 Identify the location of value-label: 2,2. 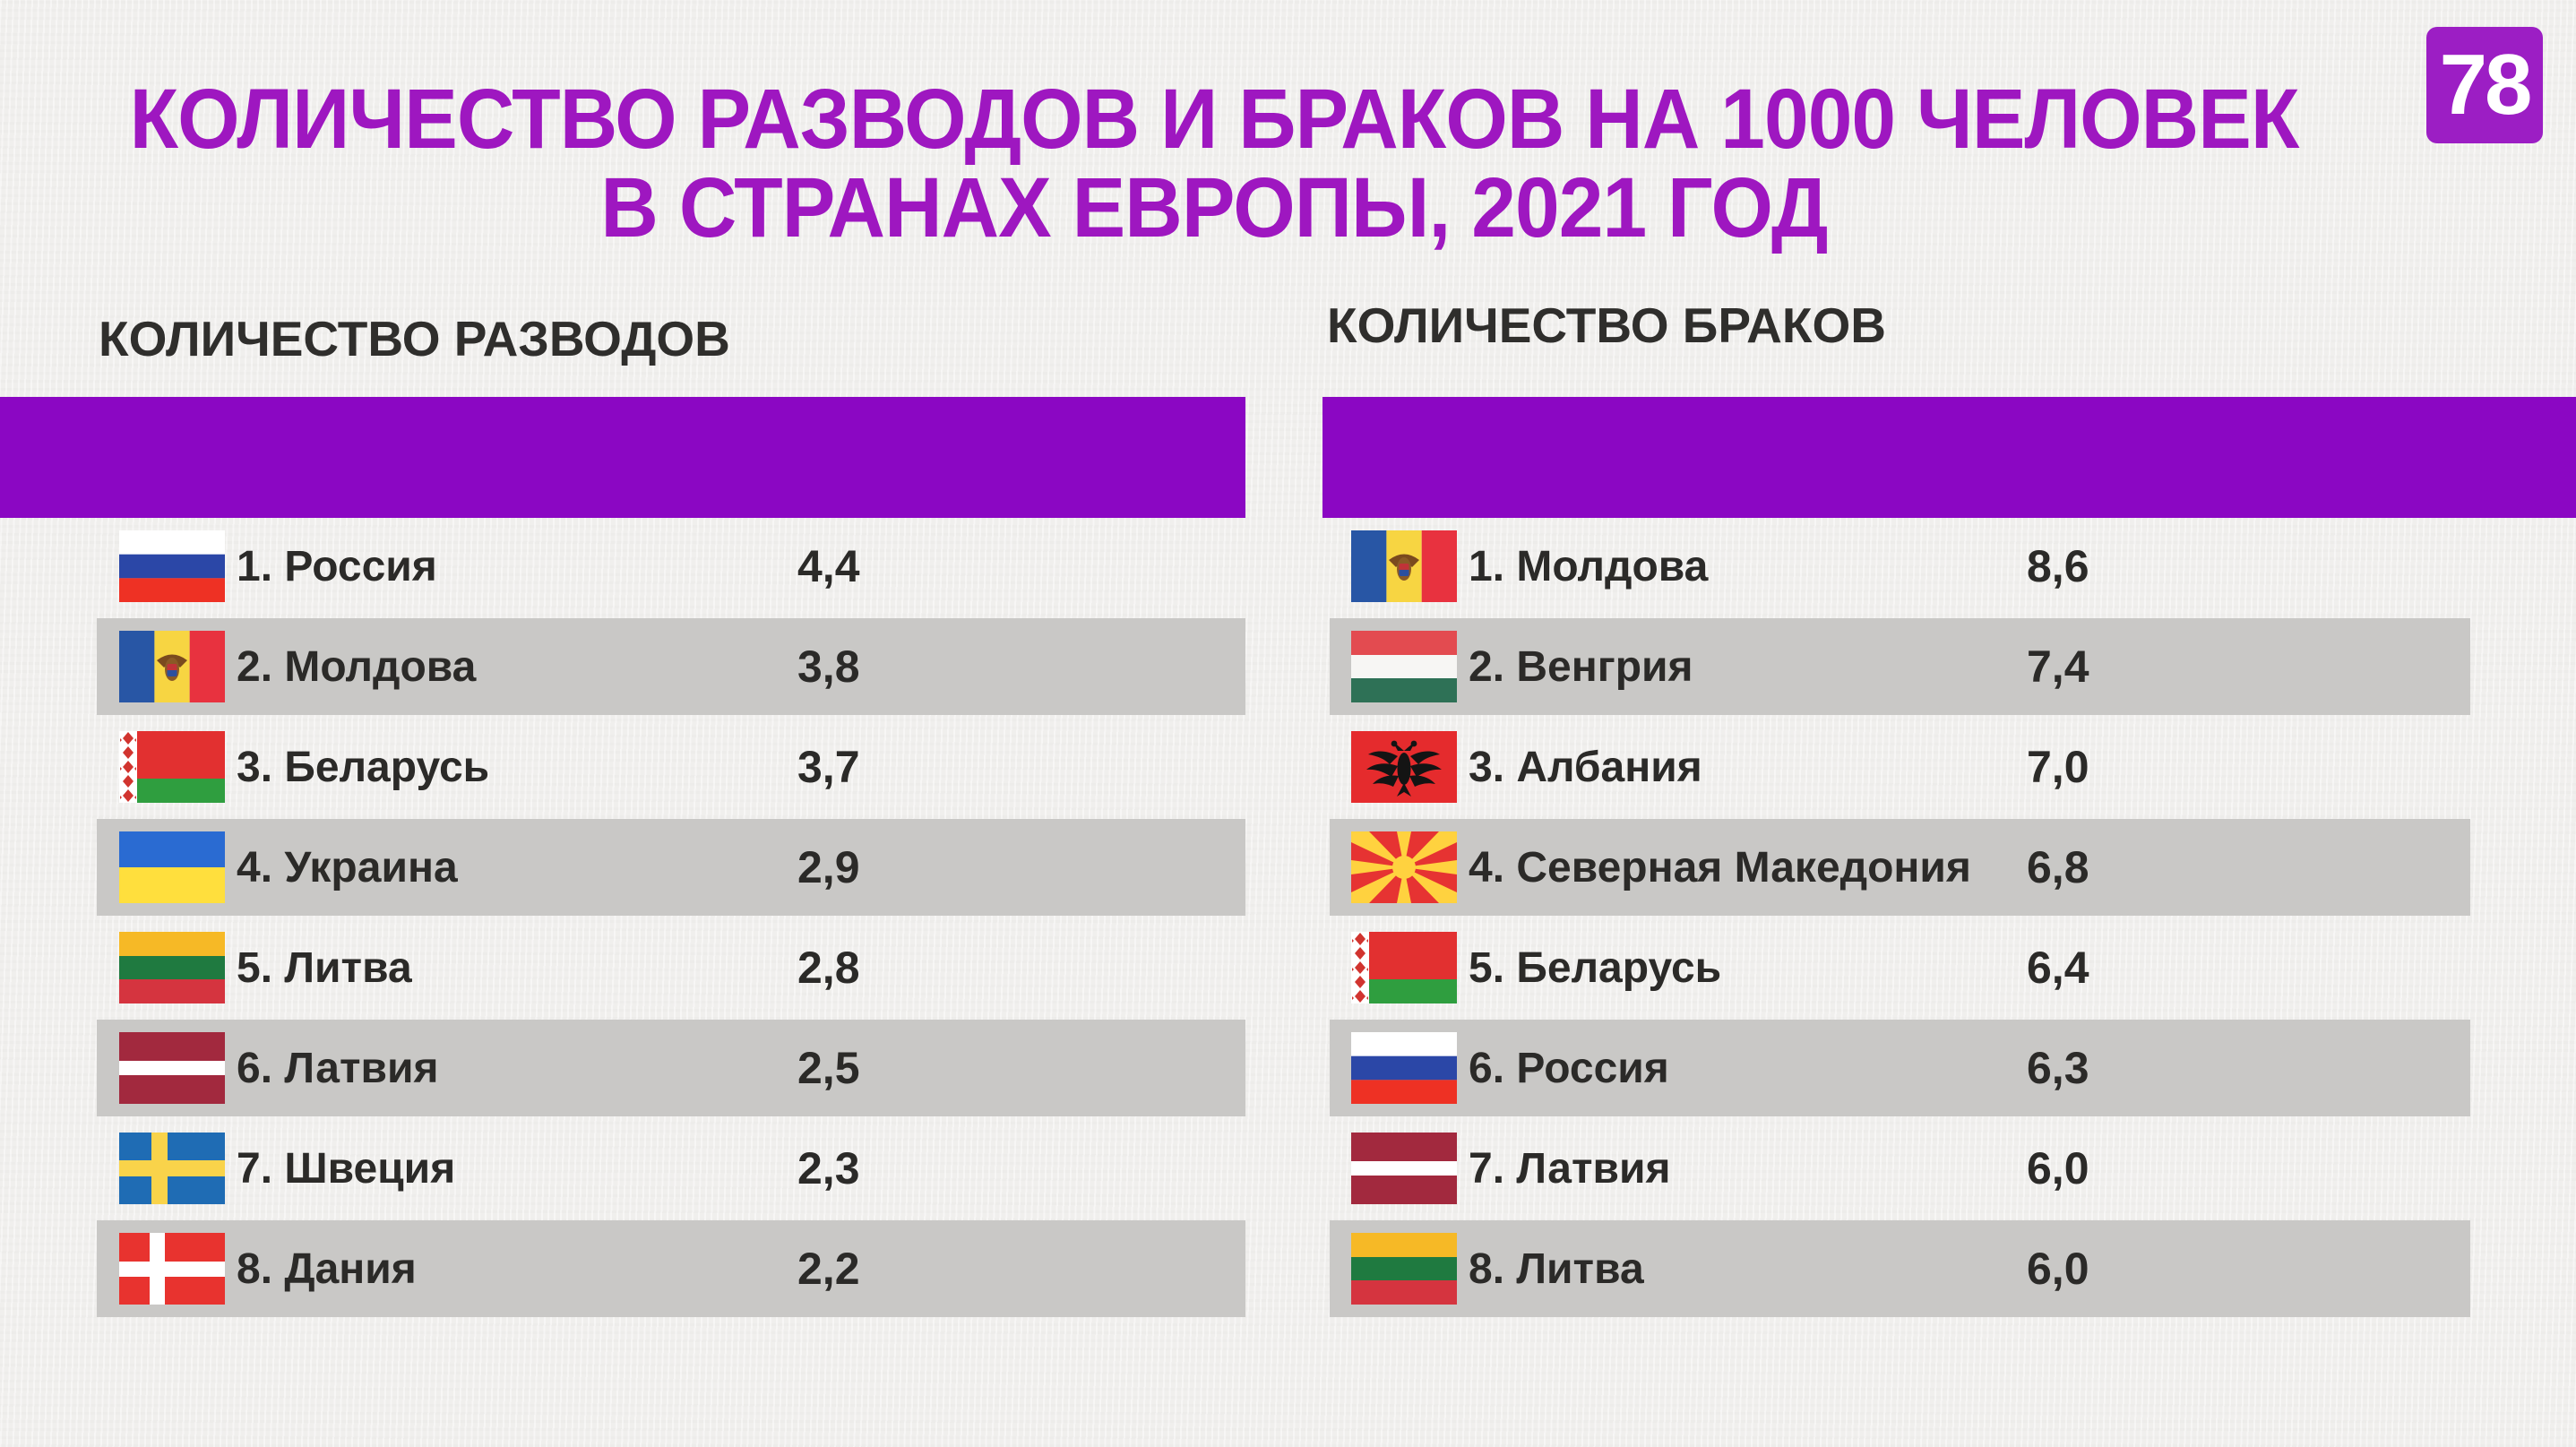
(828, 1269).